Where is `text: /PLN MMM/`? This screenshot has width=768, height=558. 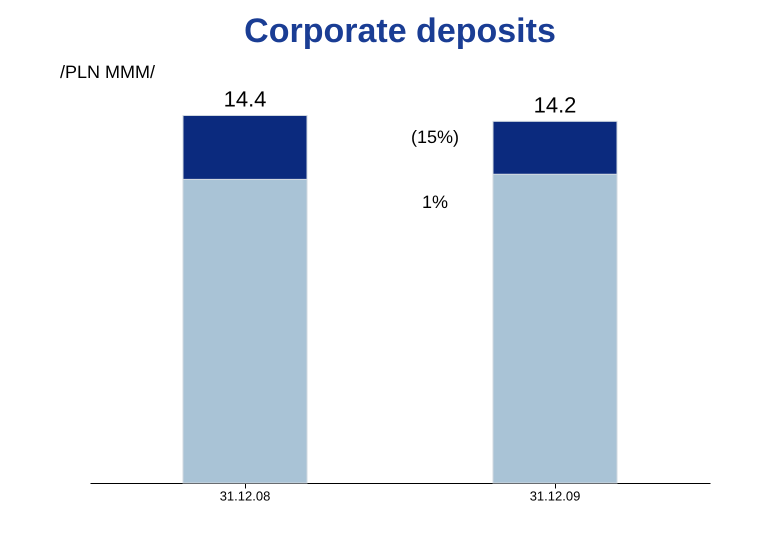
text: /PLN MMM/ is located at coordinates (108, 72).